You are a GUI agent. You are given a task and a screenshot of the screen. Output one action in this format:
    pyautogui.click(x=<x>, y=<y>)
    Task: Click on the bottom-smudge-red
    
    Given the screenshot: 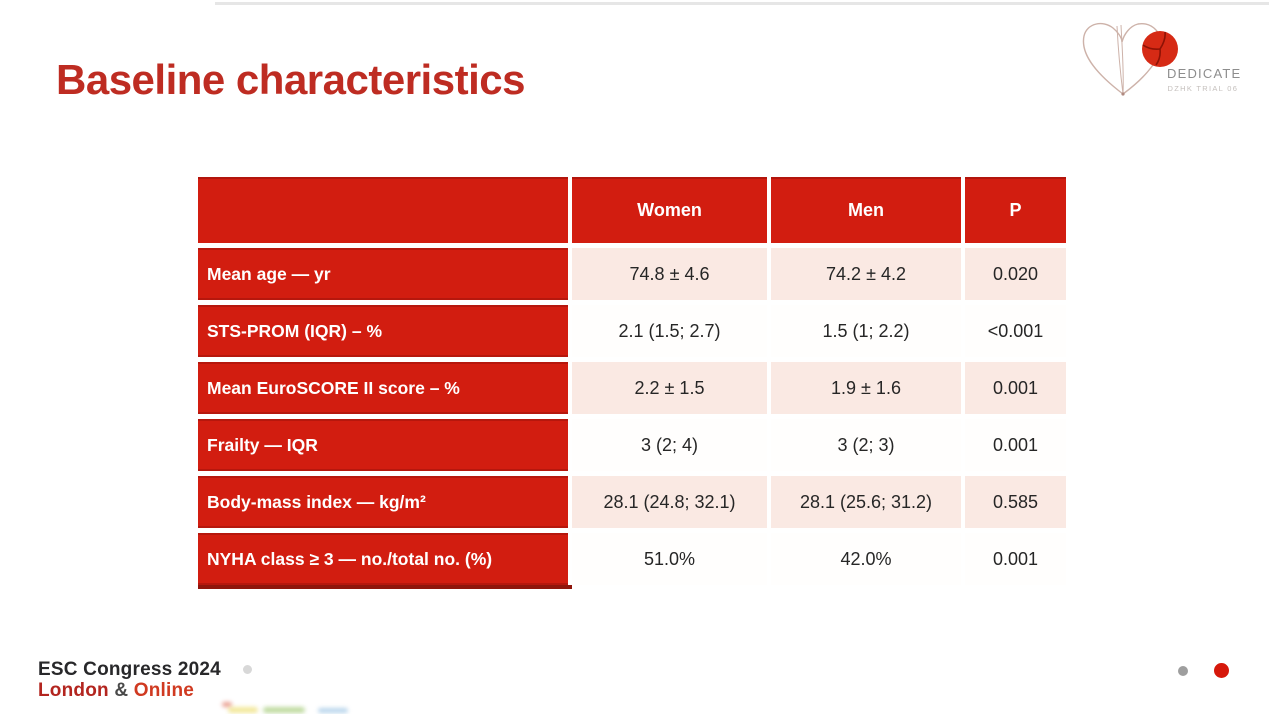 What is the action you would take?
    pyautogui.click(x=227, y=704)
    